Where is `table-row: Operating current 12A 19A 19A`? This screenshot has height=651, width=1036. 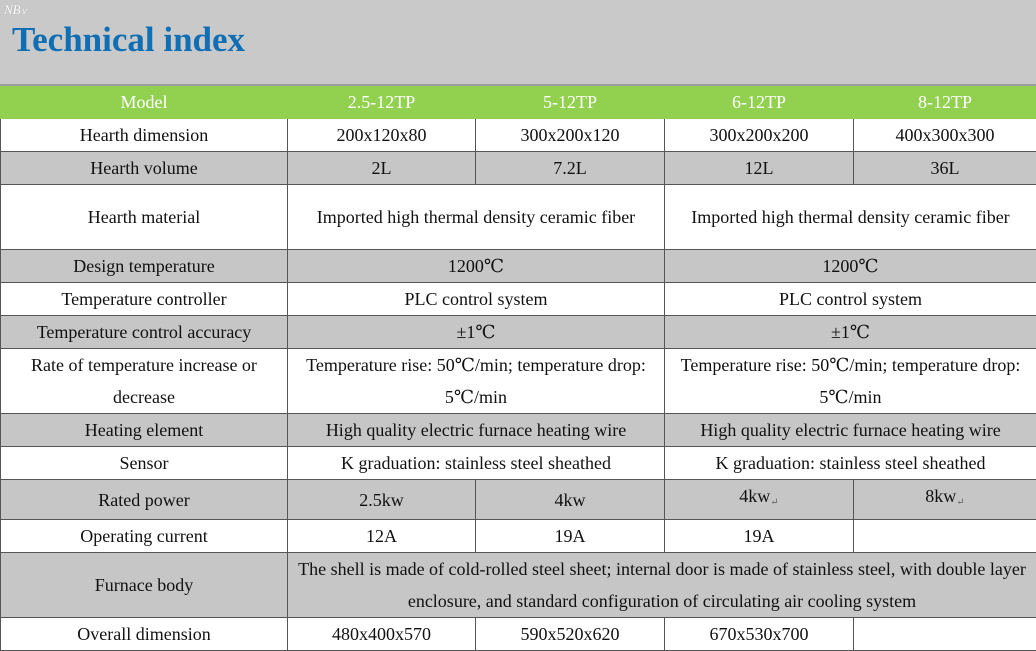
table-row: Operating current 12A 19A 19A is located at coordinates (518, 536).